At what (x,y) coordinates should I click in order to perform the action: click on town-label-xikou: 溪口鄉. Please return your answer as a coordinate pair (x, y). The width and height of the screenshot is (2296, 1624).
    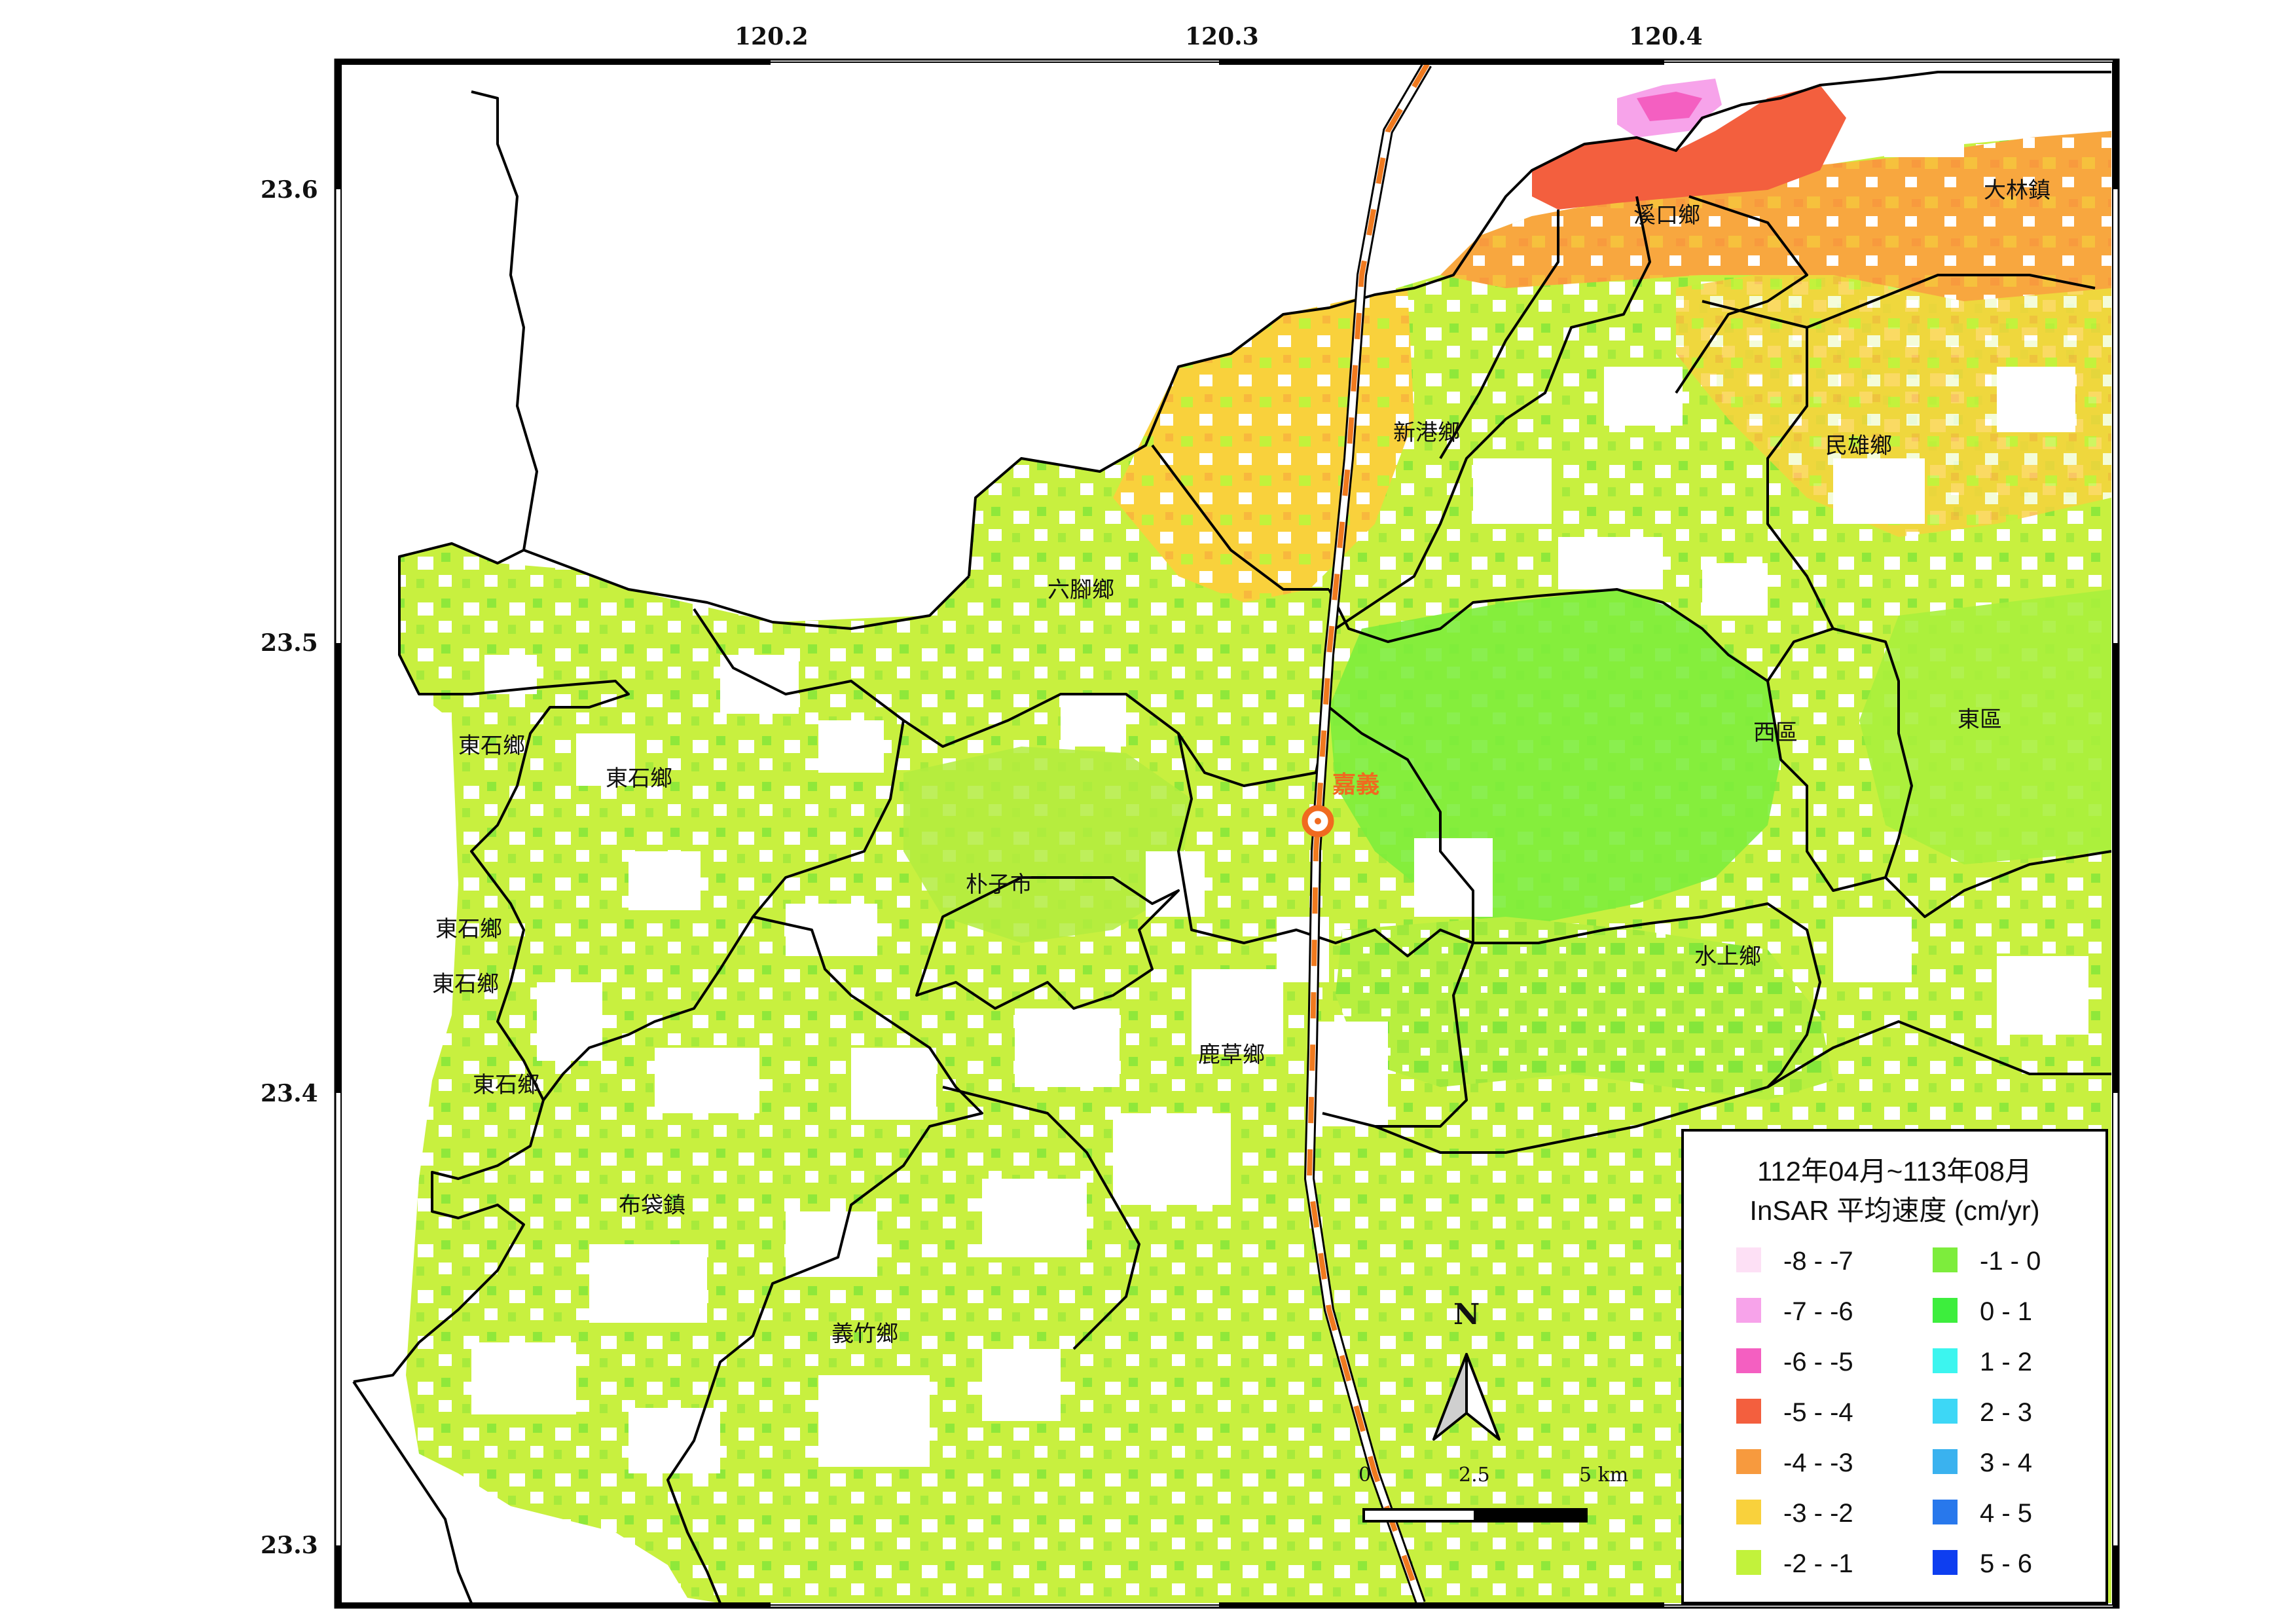
    Looking at the image, I should click on (1666, 215).